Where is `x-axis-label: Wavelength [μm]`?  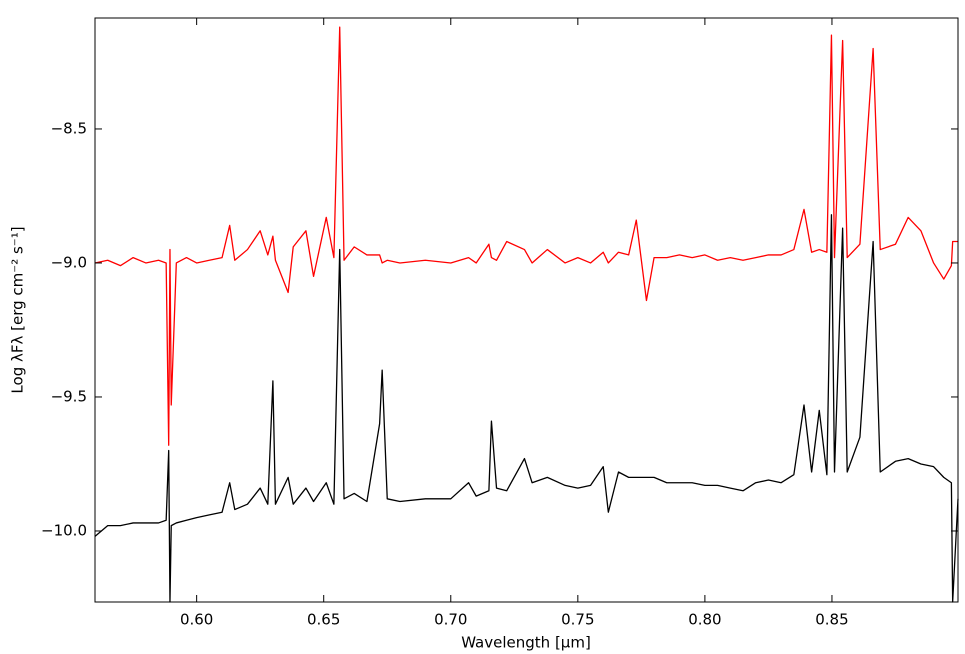 x-axis-label: Wavelength [μm] is located at coordinates (526, 643).